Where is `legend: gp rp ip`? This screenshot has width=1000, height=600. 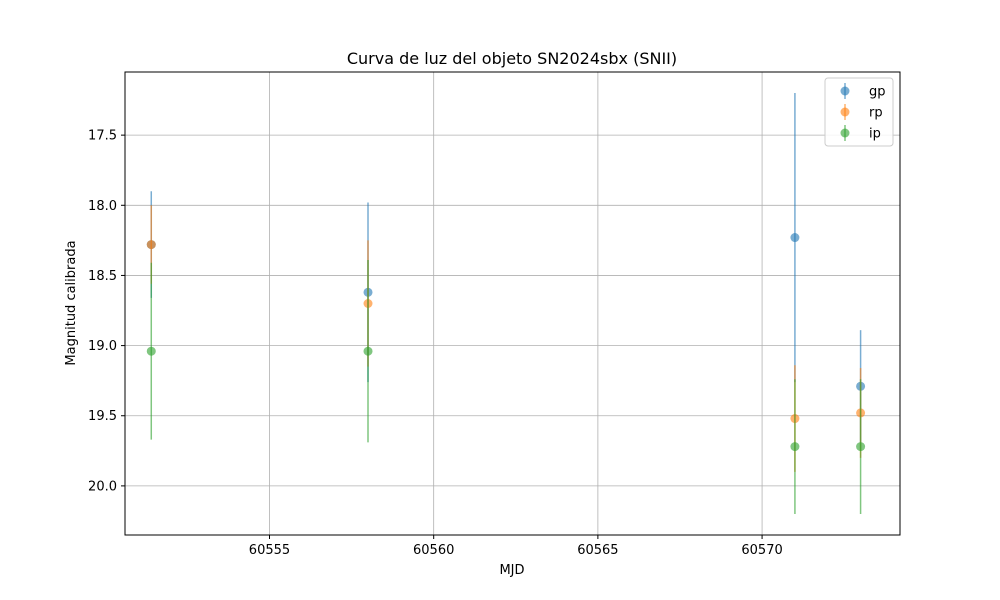
legend: gp rp ip is located at coordinates (859, 112).